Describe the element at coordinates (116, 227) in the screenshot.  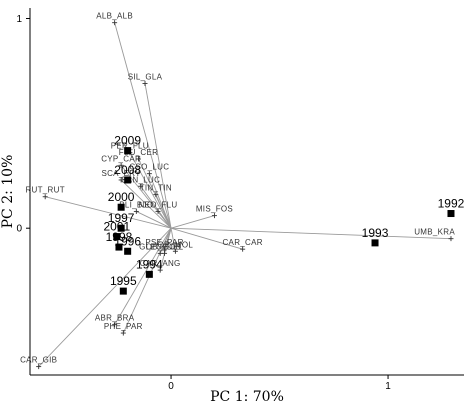
I see `year-label: 2001` at that location.